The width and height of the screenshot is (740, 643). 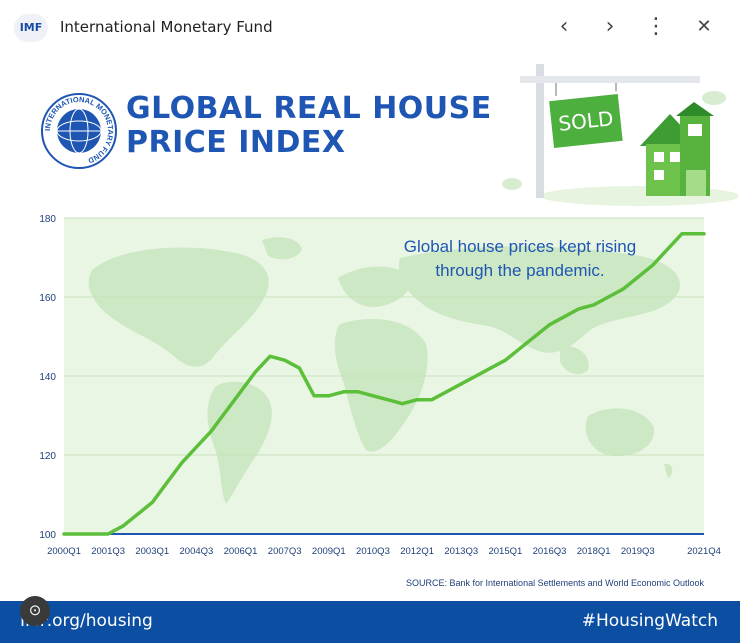 What do you see at coordinates (610, 26) in the screenshot?
I see `forward-button: ›` at bounding box center [610, 26].